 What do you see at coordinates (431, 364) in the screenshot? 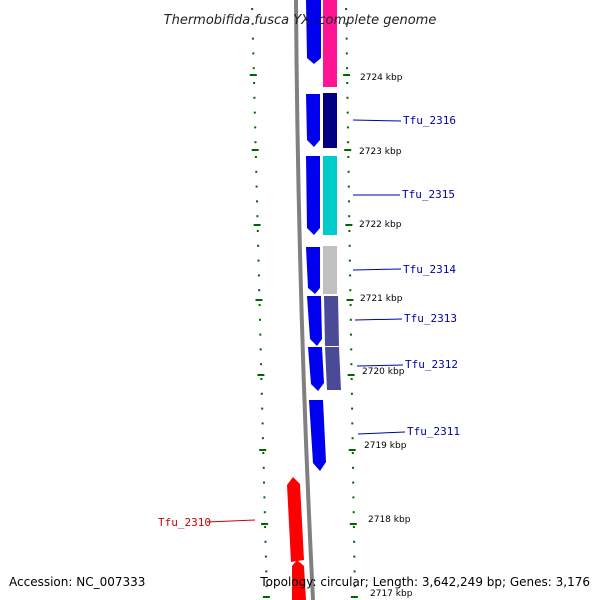
I see `gene-label-tfu-2312: Tfu_2312` at bounding box center [431, 364].